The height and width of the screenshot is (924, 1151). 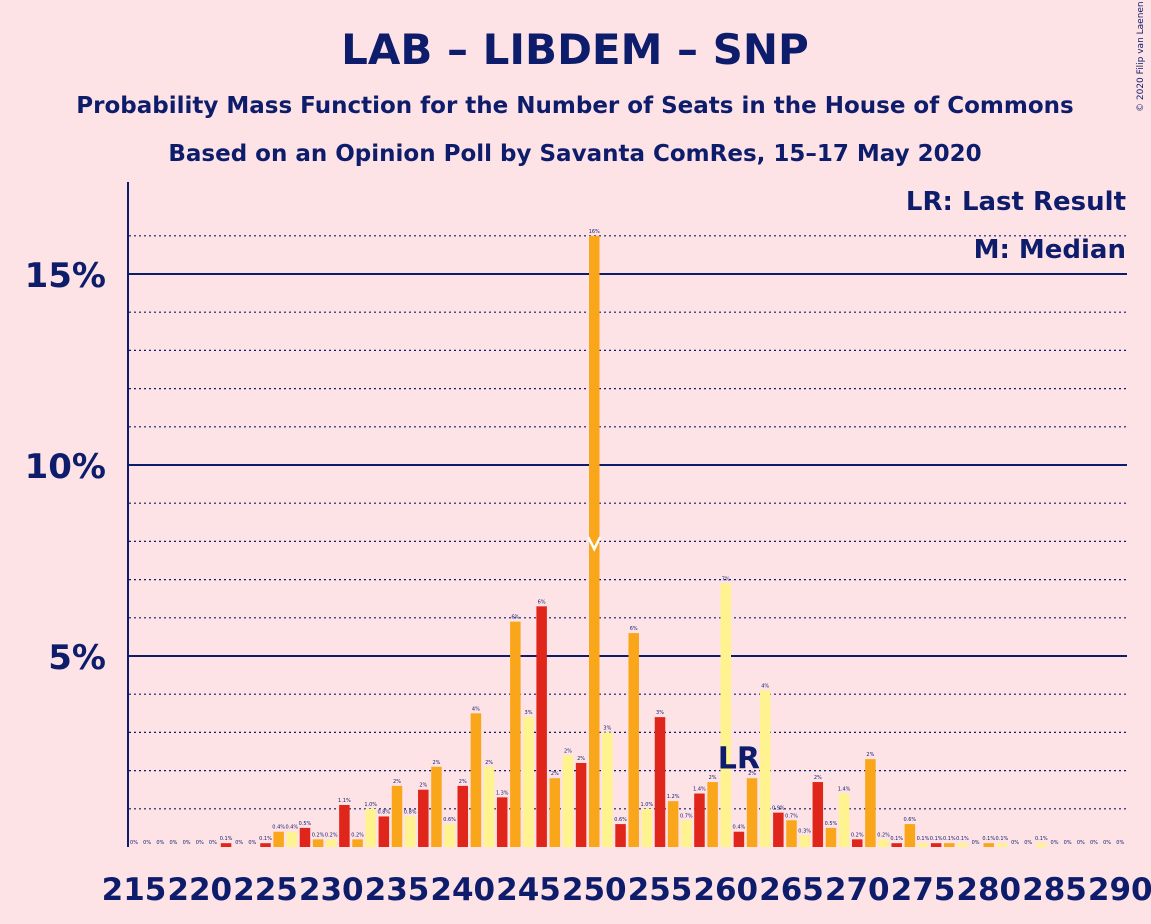 I want to click on bar-data-label: 0.8%, so click(x=383, y=812).